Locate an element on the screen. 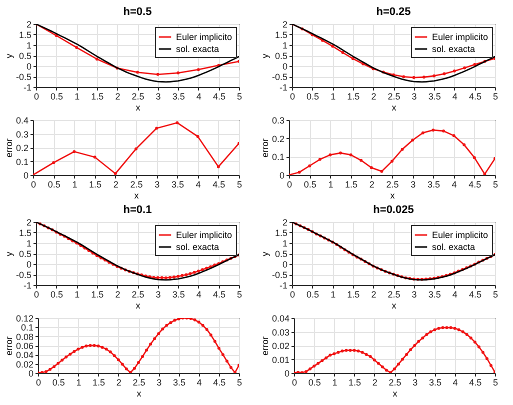  y-tick-label: 0.03 is located at coordinates (281, 332).